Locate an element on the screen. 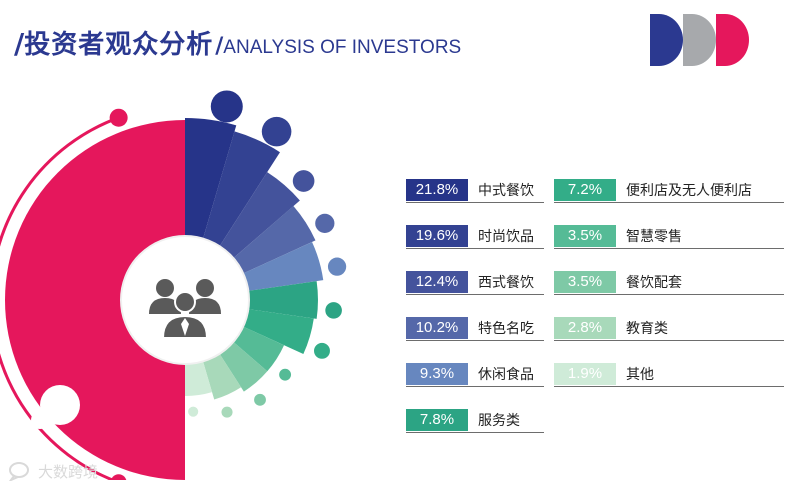 The width and height of the screenshot is (800, 489). legend-item: 19.6% 时尚饮品 is located at coordinates (475, 236).